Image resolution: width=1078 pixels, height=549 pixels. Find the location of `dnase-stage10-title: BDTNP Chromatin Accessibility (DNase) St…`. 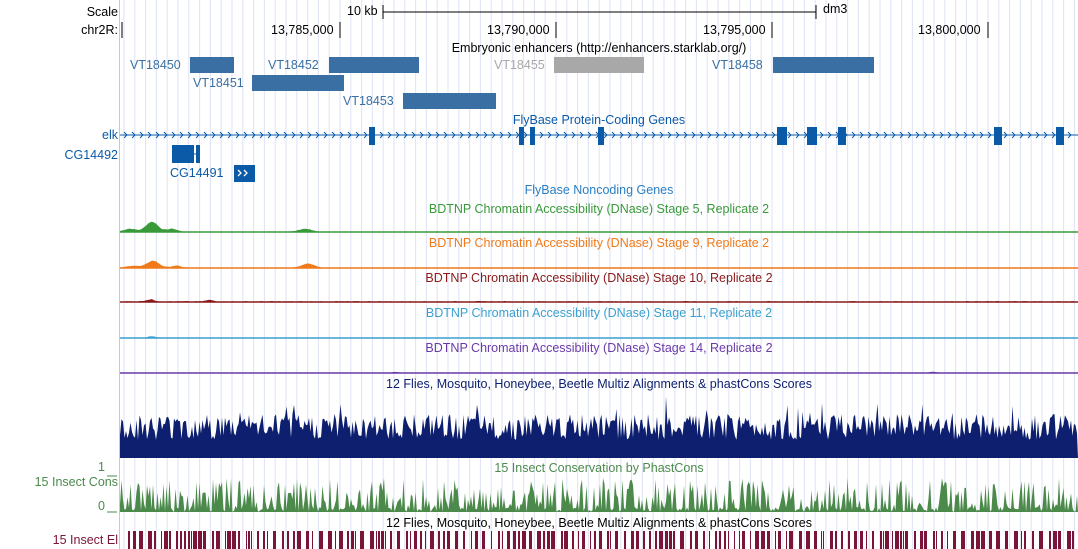

dnase-stage10-title: BDTNP Chromatin Accessibility (DNase) St… is located at coordinates (599, 278).